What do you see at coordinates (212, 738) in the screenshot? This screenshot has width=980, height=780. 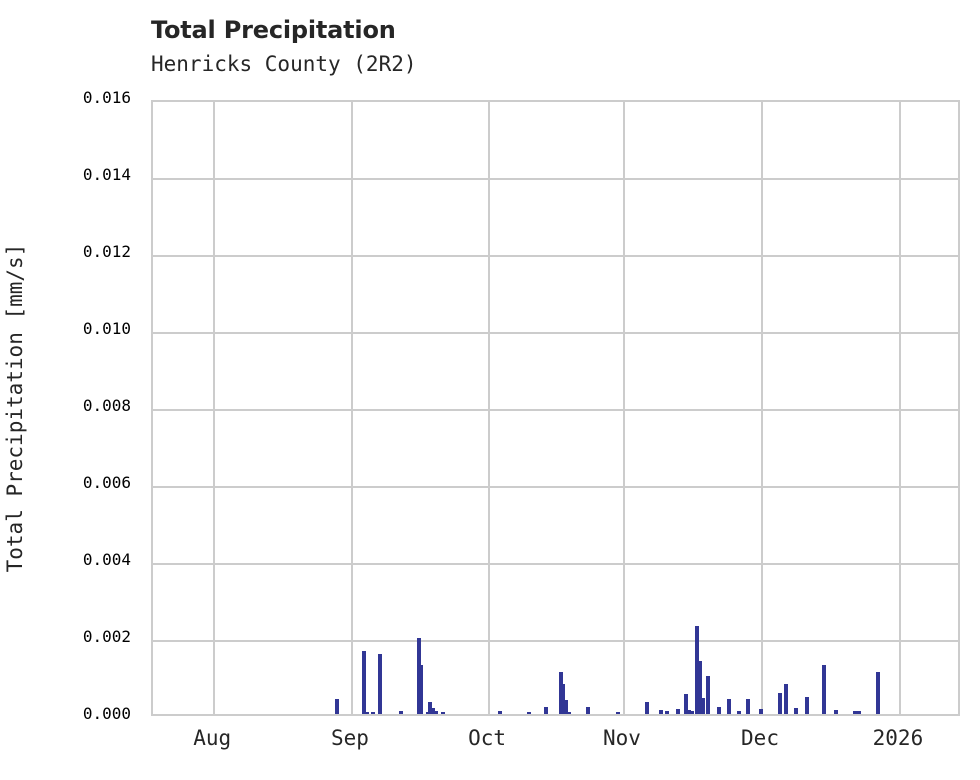 I see `x-tick-label: Aug` at bounding box center [212, 738].